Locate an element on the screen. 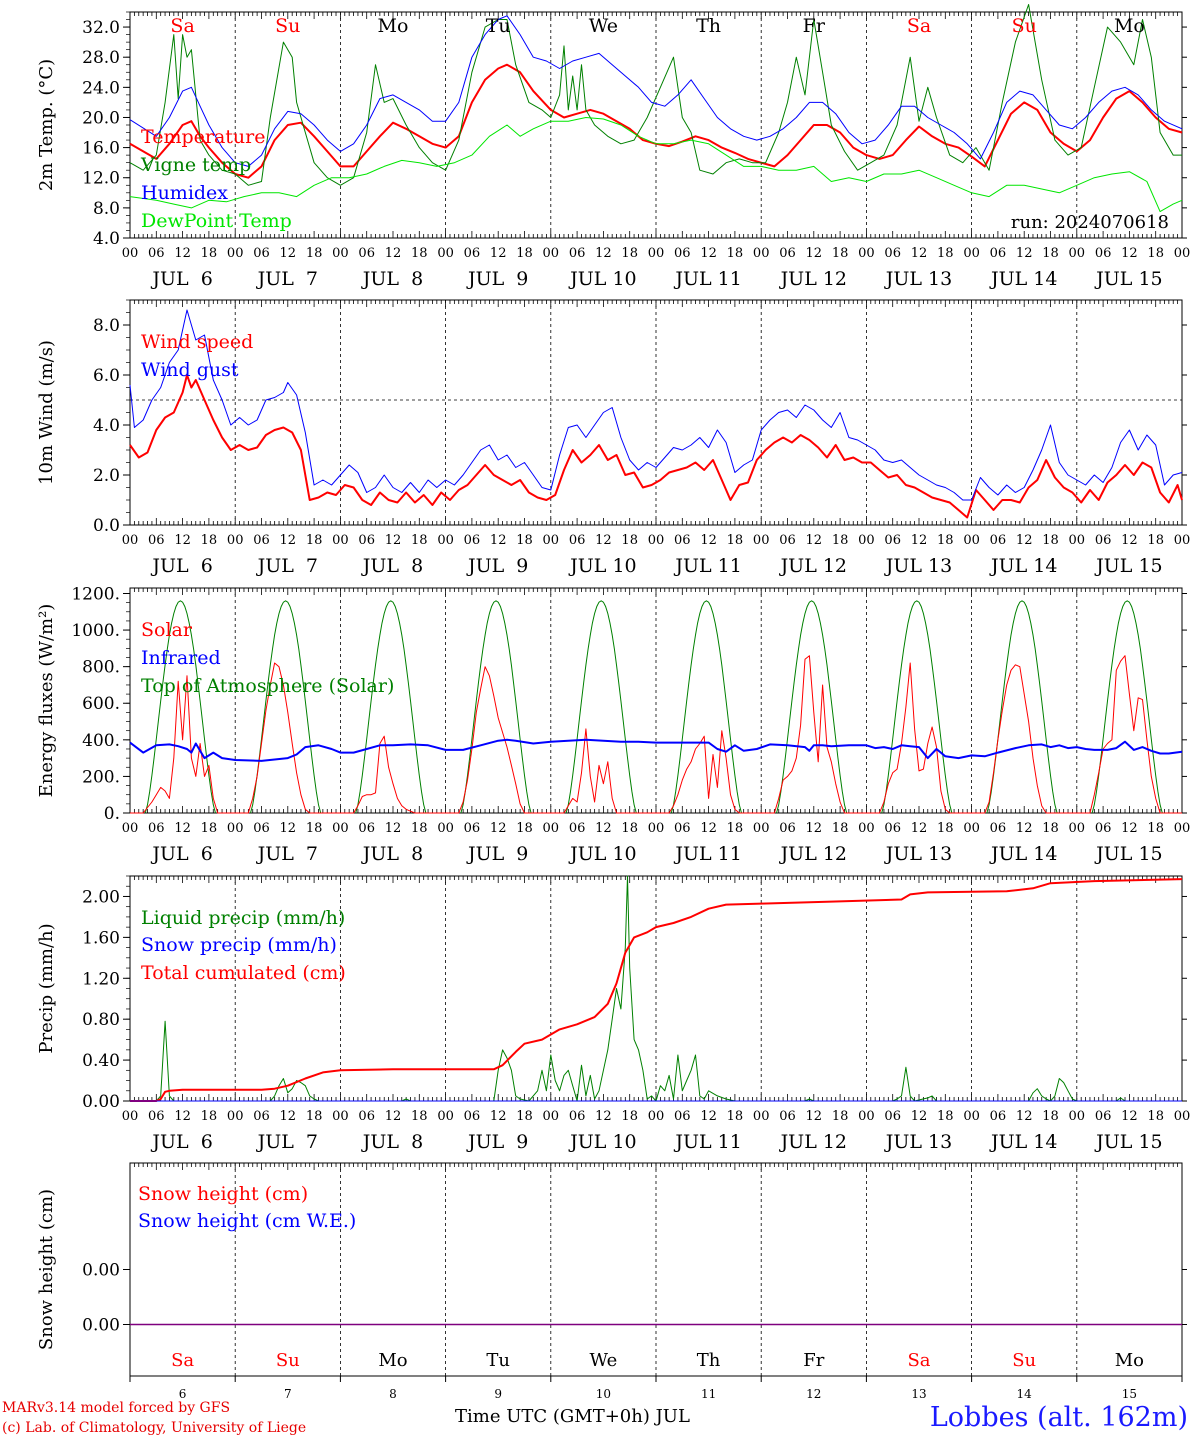 The image size is (1194, 1440). date-label: JUL 15 is located at coordinates (1128, 279).